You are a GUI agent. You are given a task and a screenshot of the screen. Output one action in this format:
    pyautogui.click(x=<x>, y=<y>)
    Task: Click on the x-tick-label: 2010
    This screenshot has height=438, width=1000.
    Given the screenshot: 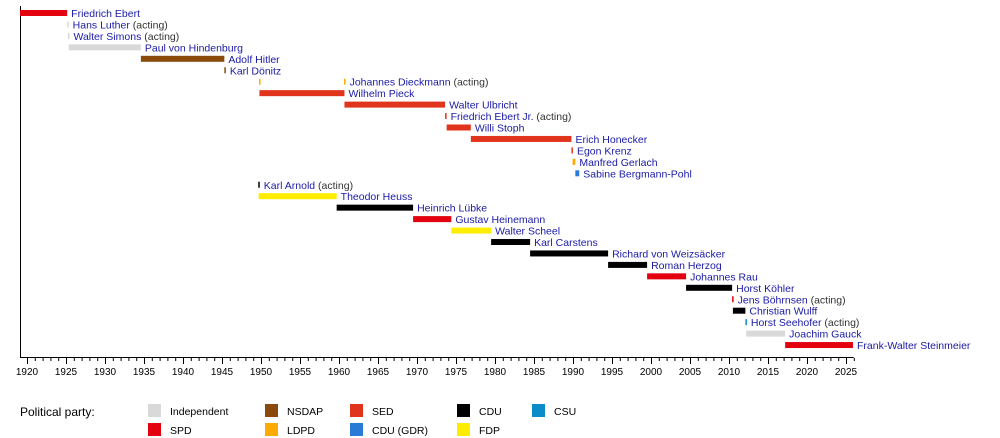 What is the action you would take?
    pyautogui.click(x=729, y=372)
    